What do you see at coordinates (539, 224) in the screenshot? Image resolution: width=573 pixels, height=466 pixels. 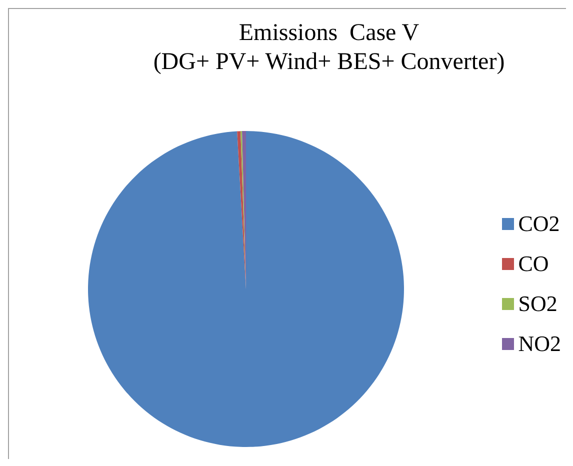 I see `legend-label: CO2` at bounding box center [539, 224].